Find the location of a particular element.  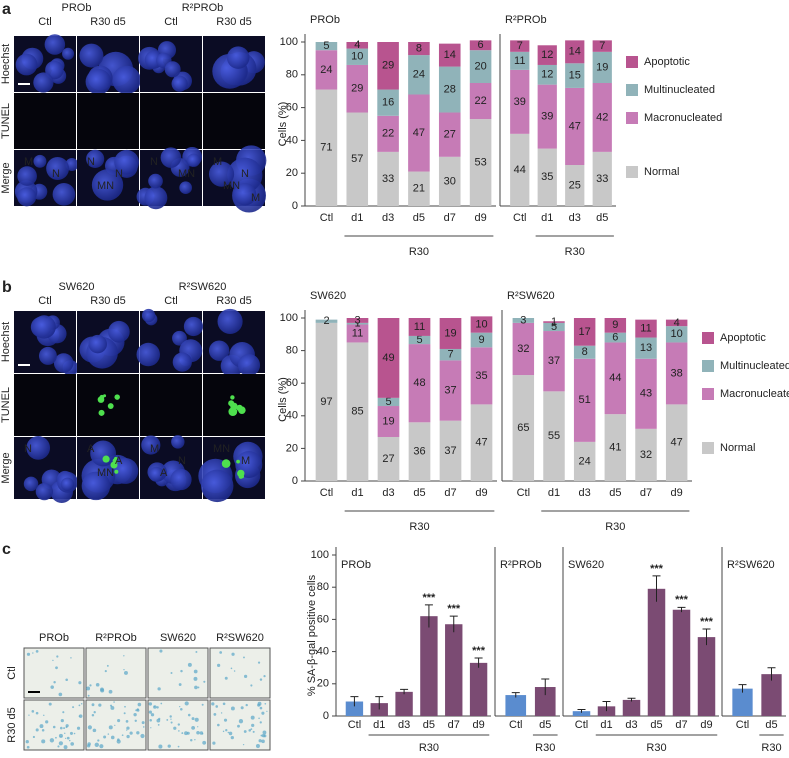

segment-label: 8 is located at coordinates (585, 352).